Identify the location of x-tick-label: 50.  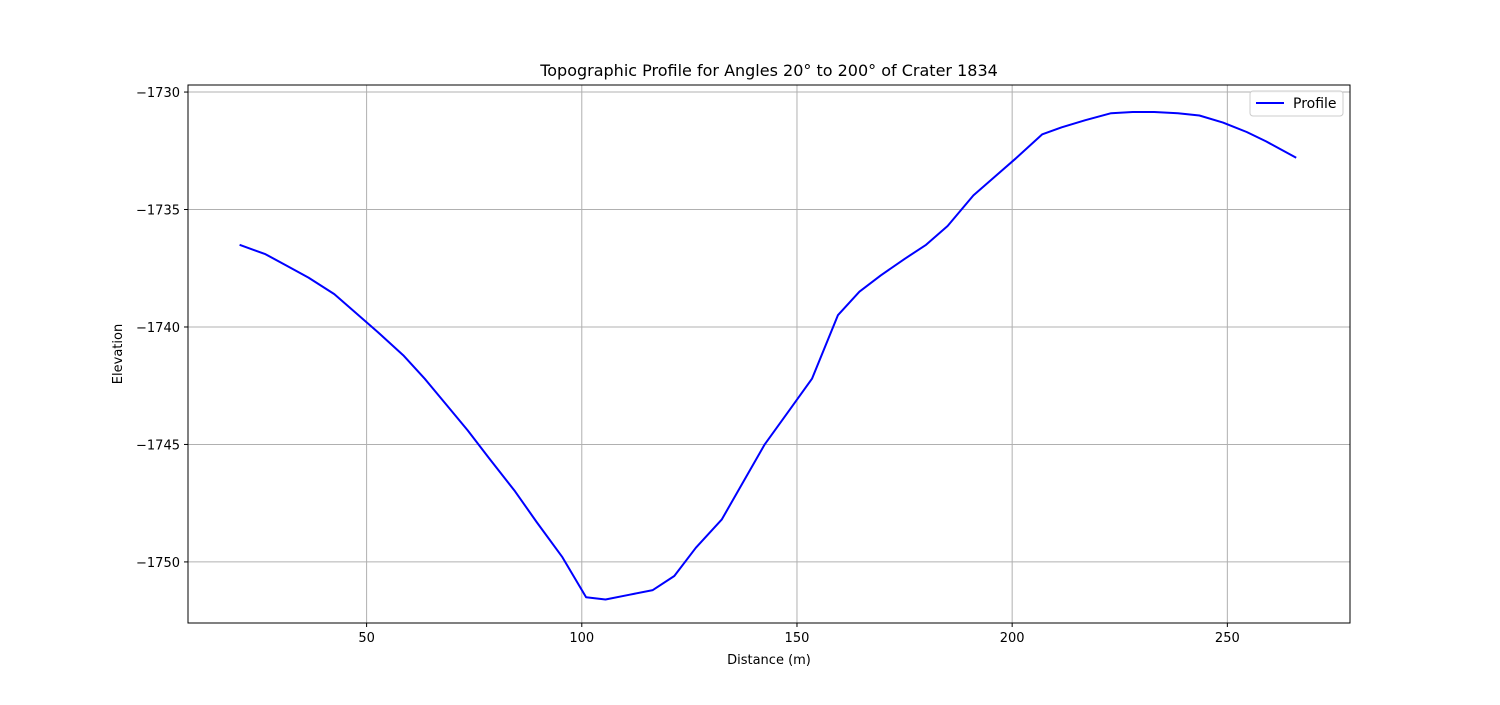
(366, 638).